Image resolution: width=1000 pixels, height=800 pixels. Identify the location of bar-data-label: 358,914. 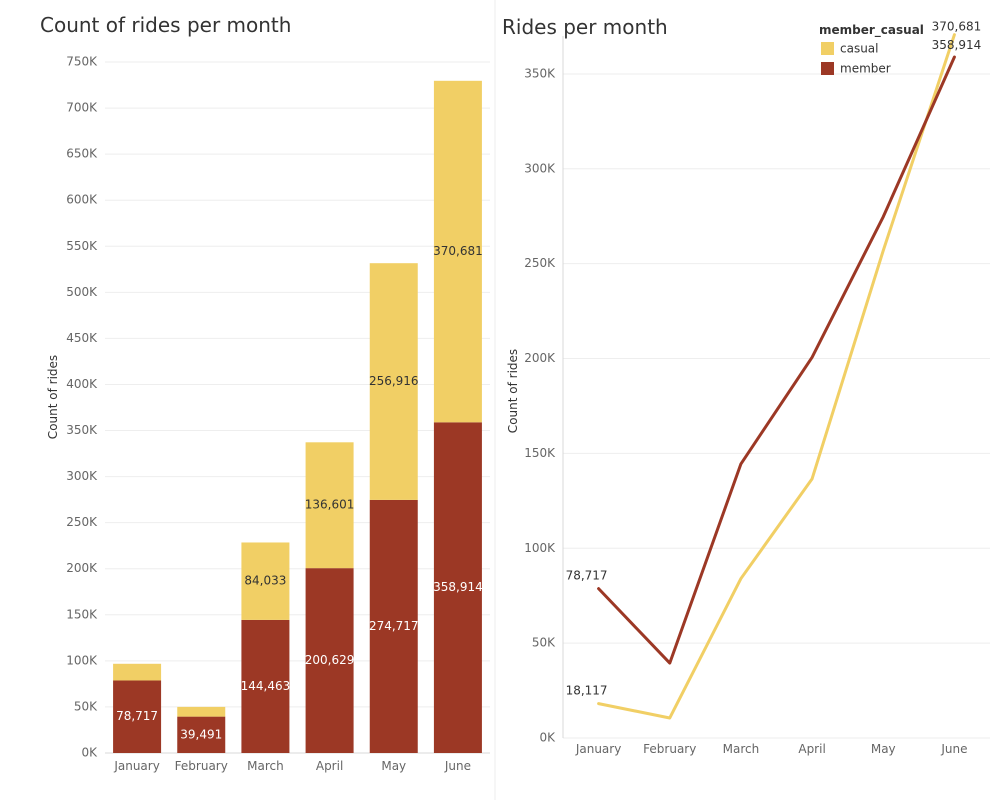
(458, 587).